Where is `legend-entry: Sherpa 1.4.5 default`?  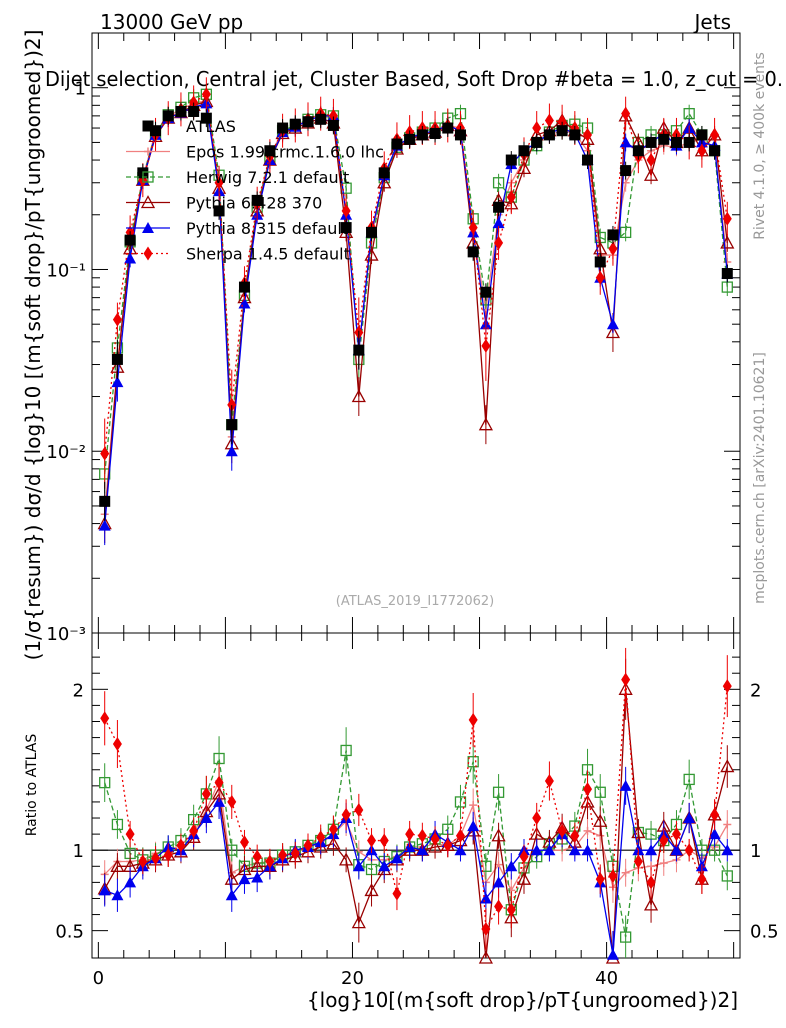 legend-entry: Sherpa 1.4.5 default is located at coordinates (238, 254).